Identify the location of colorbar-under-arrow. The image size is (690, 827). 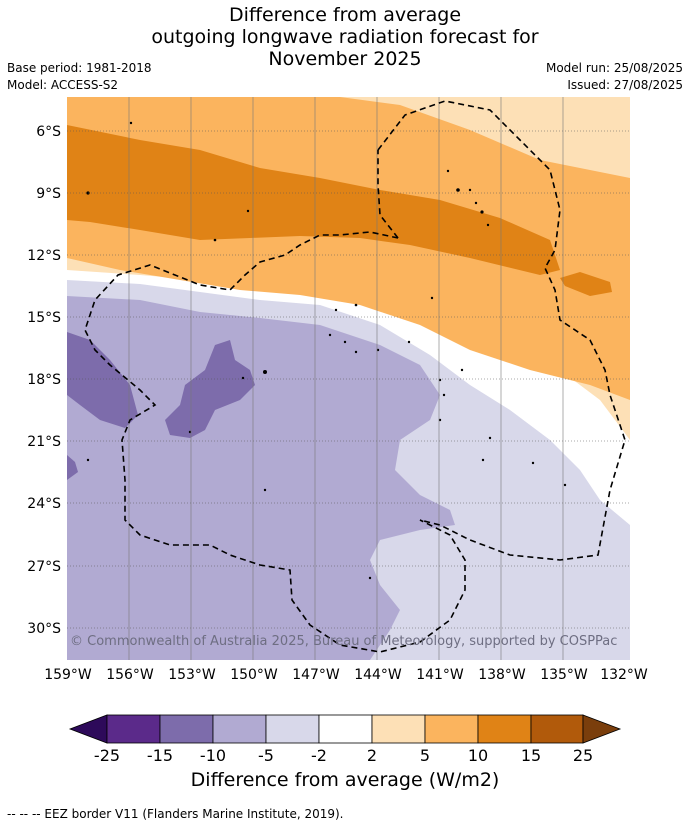
(88, 729).